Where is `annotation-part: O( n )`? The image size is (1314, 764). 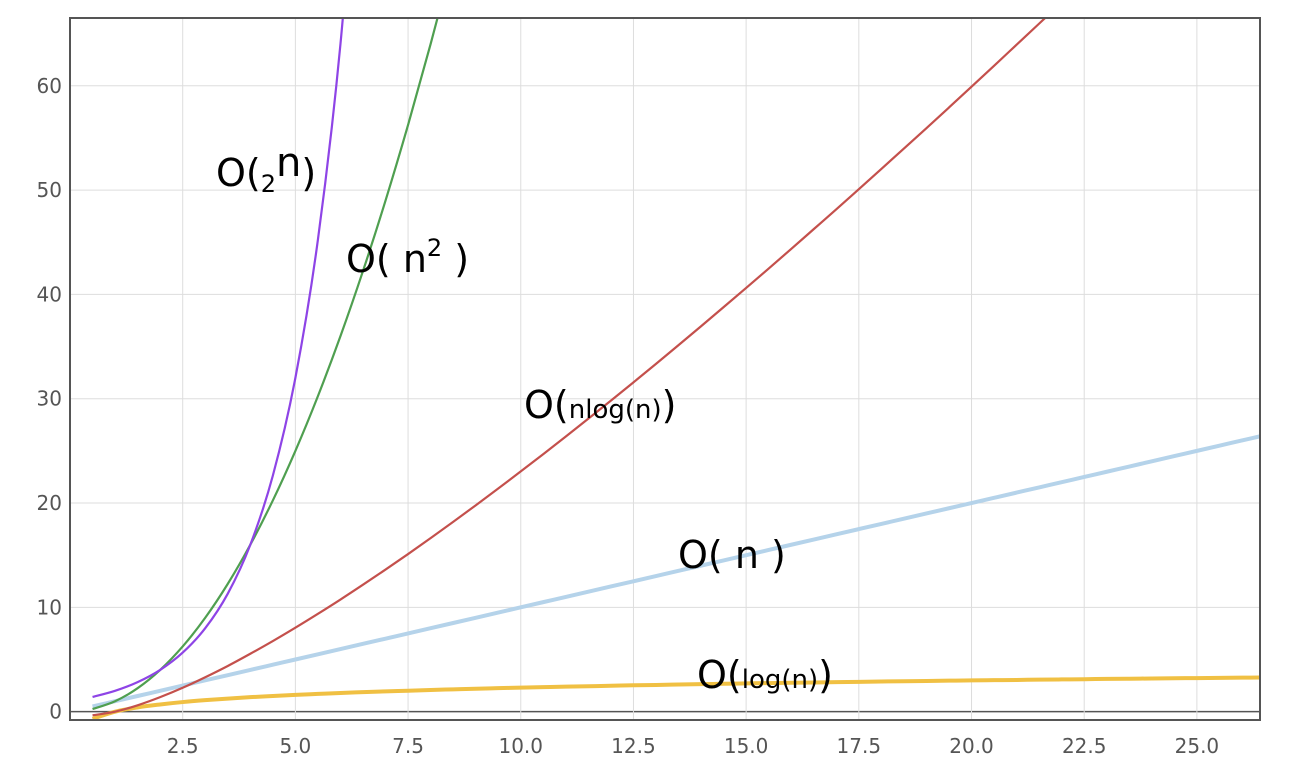
annotation-part: O( n ) is located at coordinates (732, 555).